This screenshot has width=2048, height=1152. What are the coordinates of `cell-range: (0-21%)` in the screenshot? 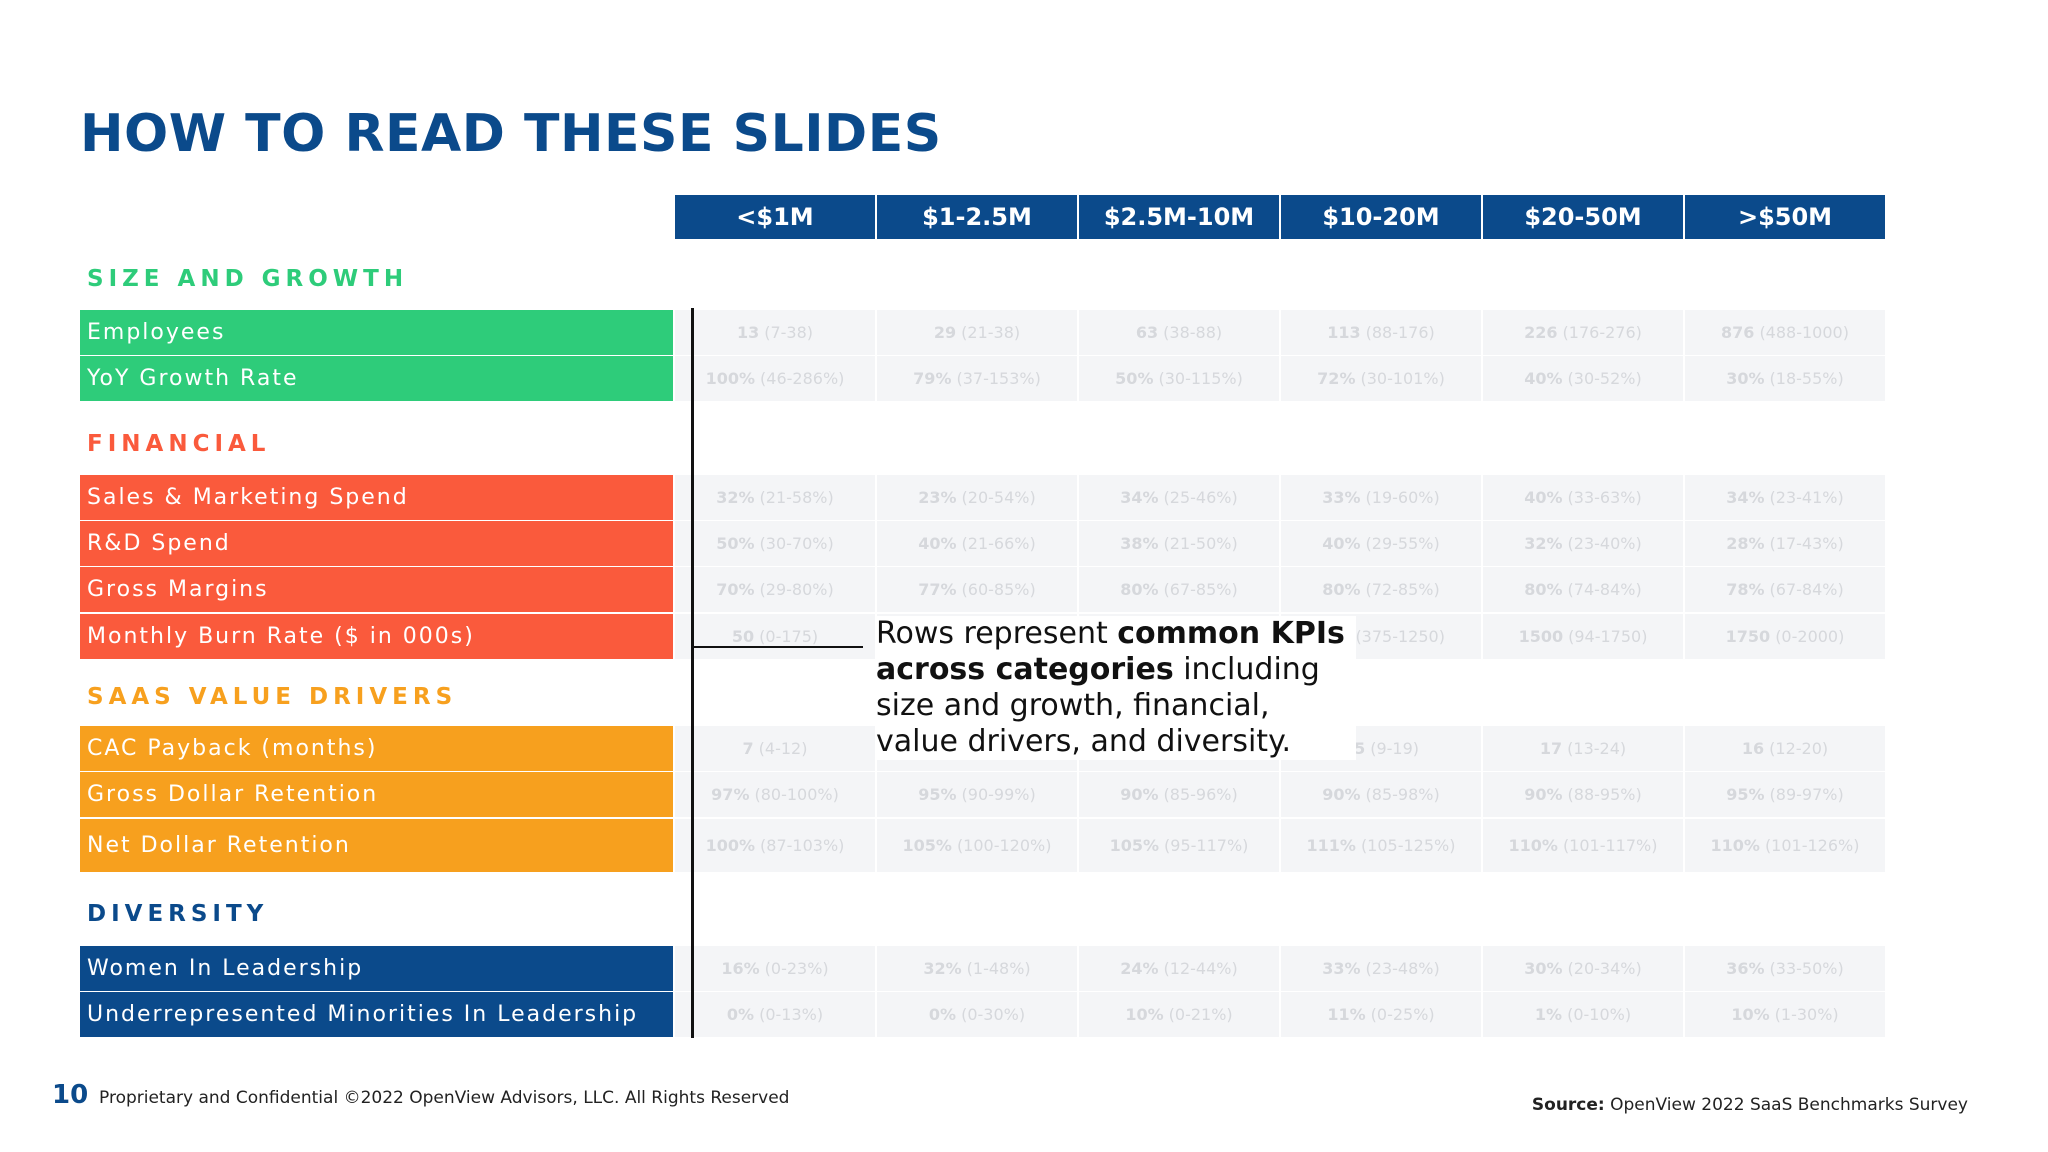 It's located at (1200, 1014).